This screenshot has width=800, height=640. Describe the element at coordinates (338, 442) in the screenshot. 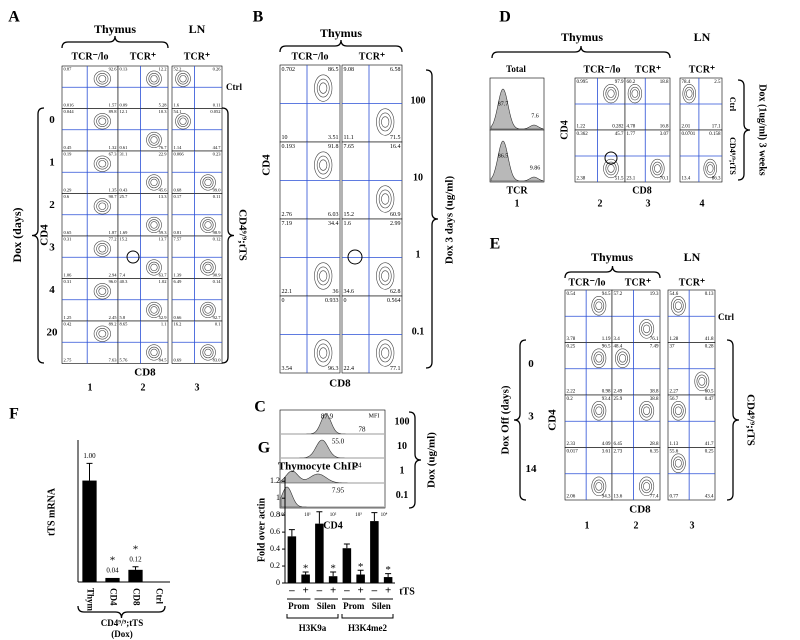

I see `label: 55.0` at that location.